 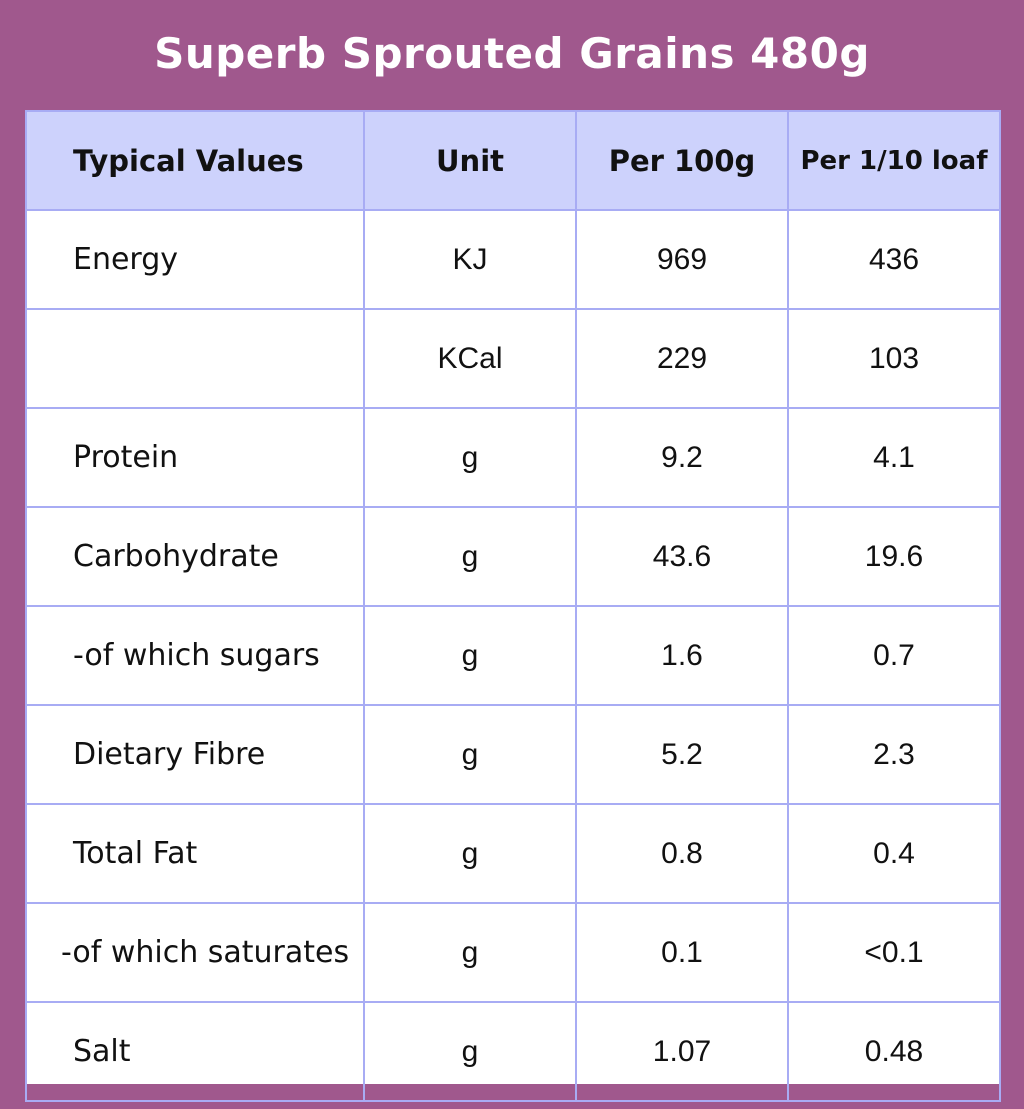 I want to click on row-per-100g: 43.6, so click(x=682, y=556).